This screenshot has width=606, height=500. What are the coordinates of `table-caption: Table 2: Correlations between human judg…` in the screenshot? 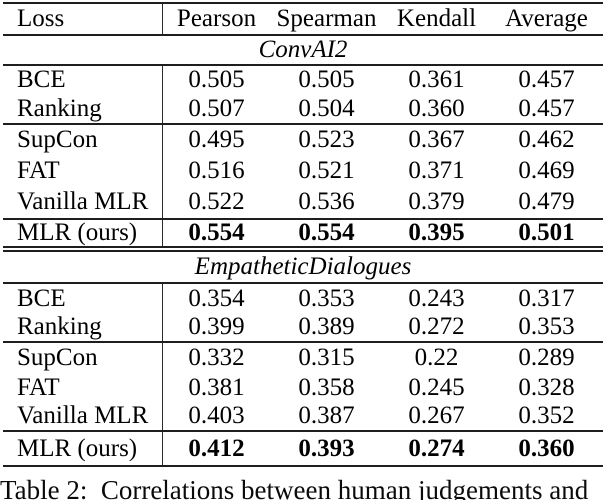 It's located at (294, 487).